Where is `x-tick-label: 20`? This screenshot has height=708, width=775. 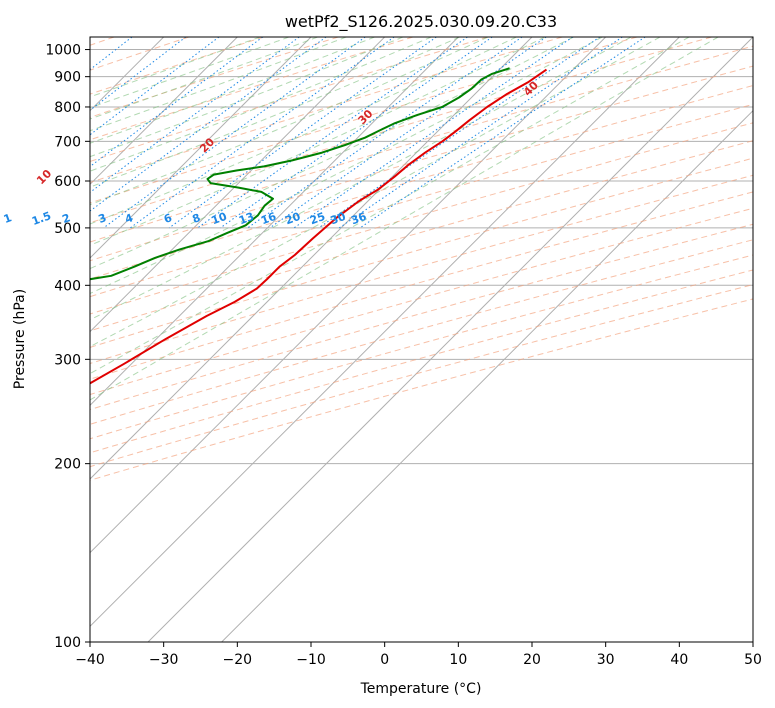 x-tick-label: 20 is located at coordinates (532, 660).